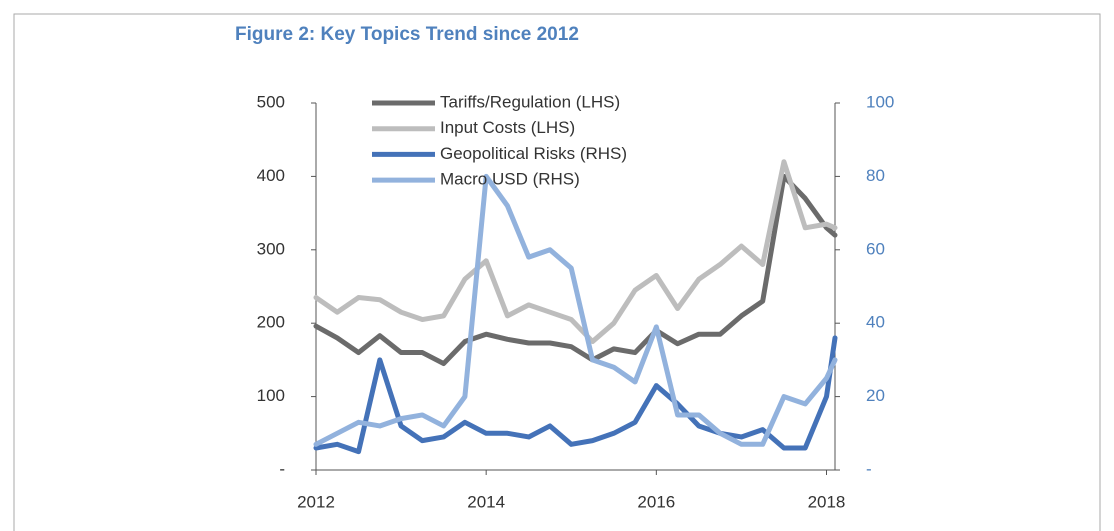 Image resolution: width=1114 pixels, height=531 pixels. Describe the element at coordinates (316, 501) in the screenshot. I see `x-tick-label: 2012` at that location.